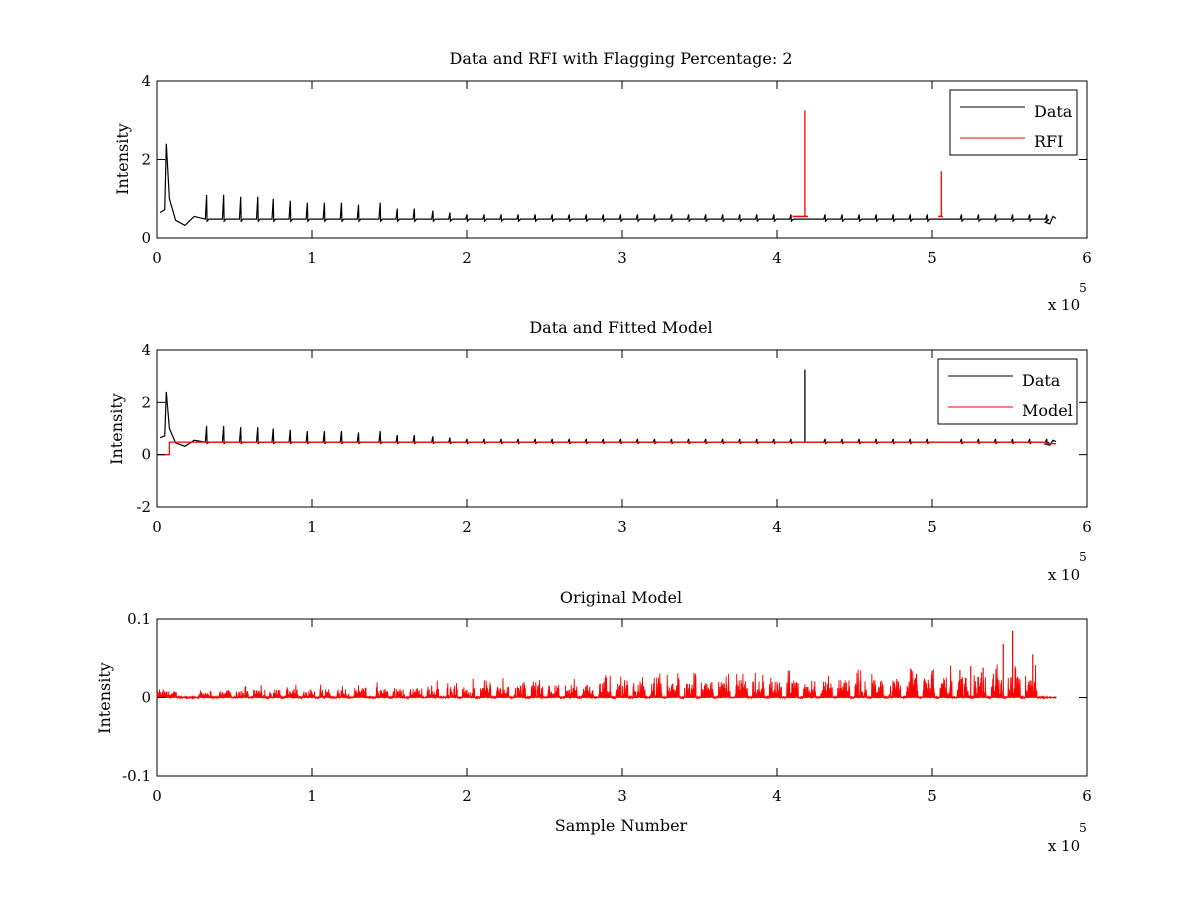  I want to click on subplot-title: Data and Fitted Model, so click(620, 327).